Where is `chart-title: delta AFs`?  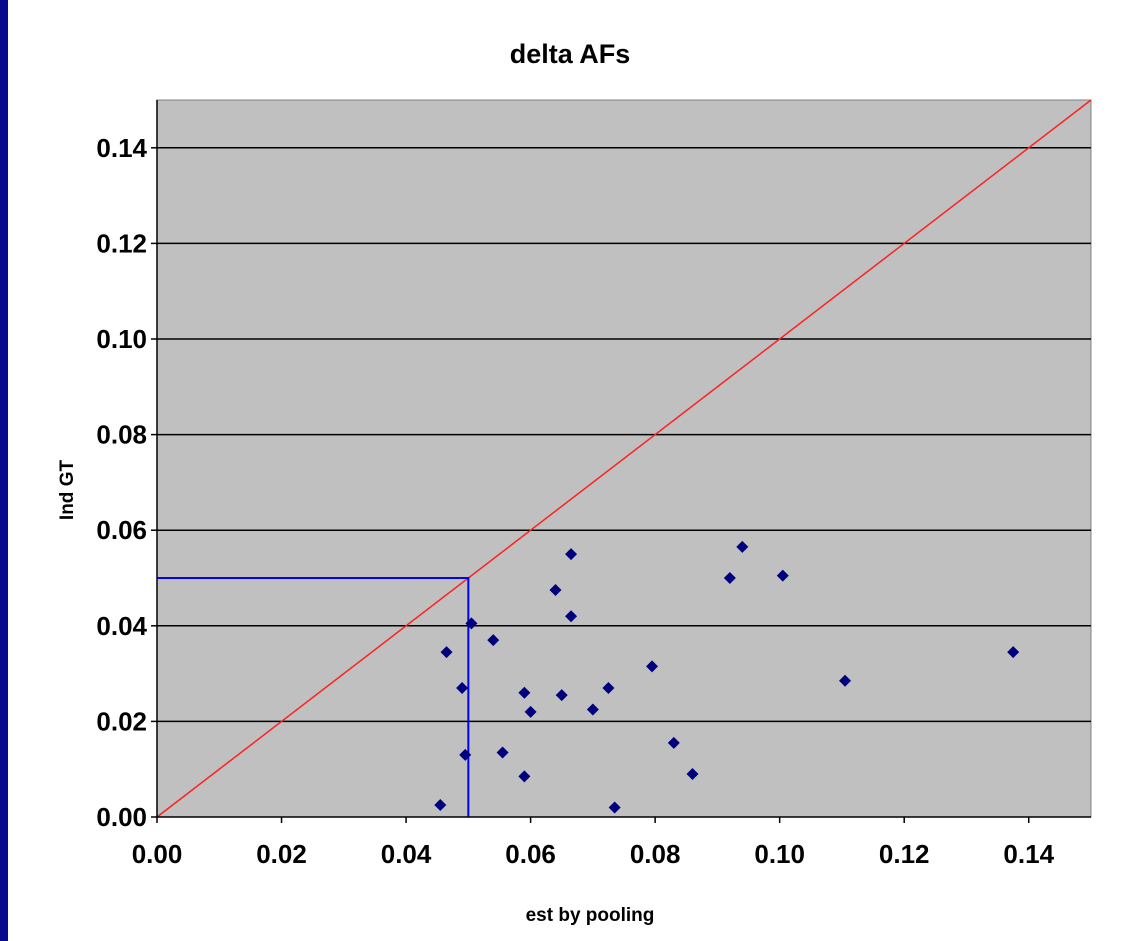 chart-title: delta AFs is located at coordinates (570, 54).